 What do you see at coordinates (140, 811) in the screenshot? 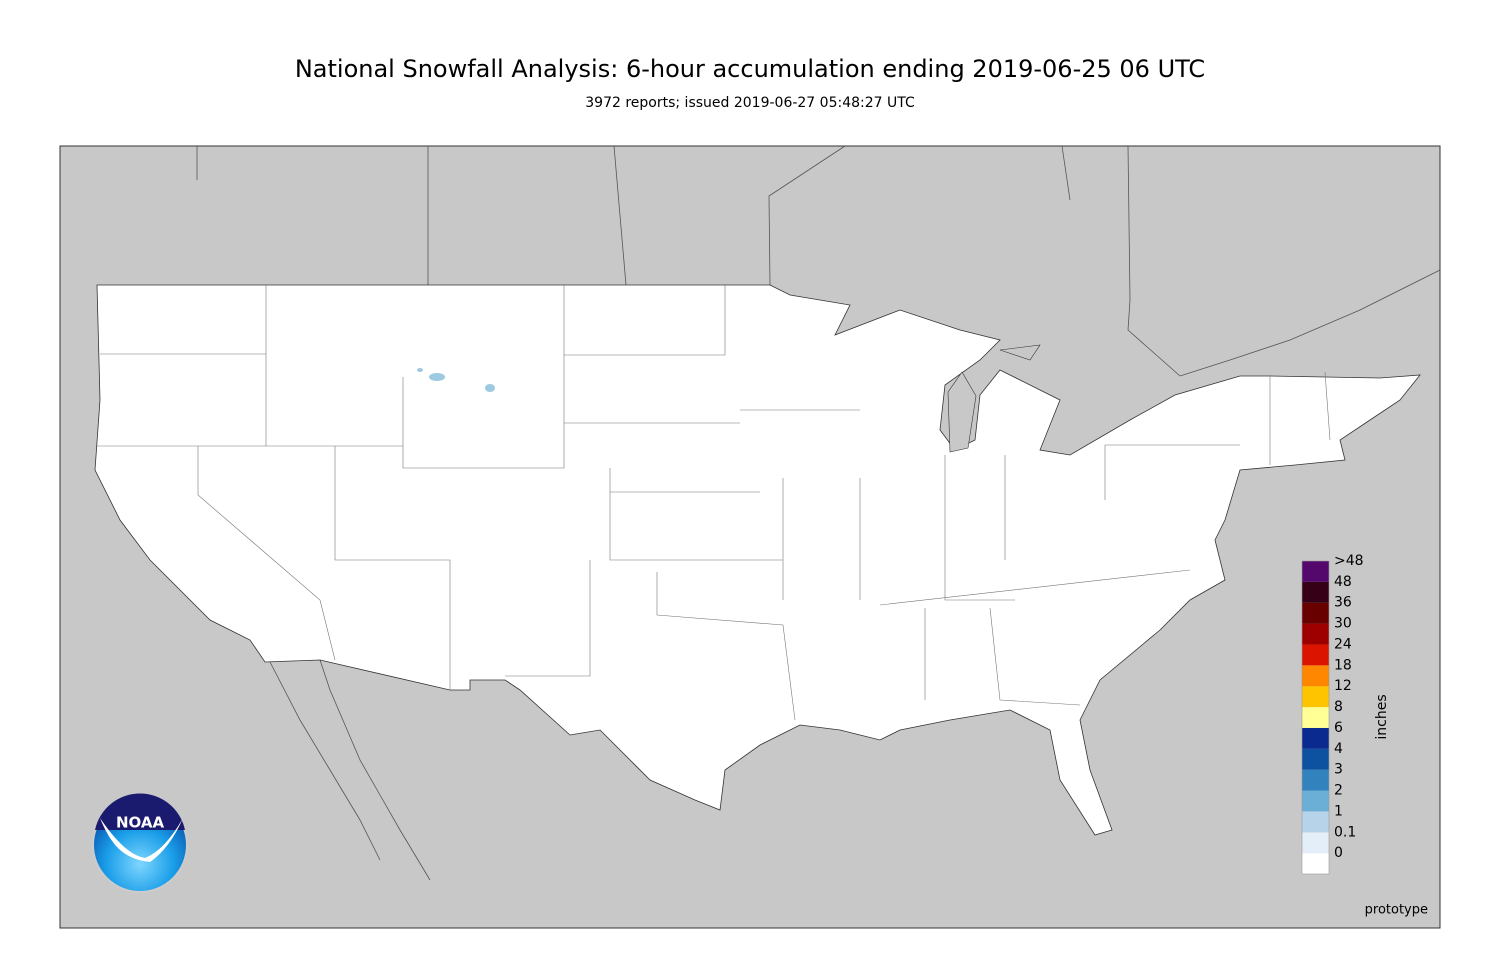
I see `logo-top` at bounding box center [140, 811].